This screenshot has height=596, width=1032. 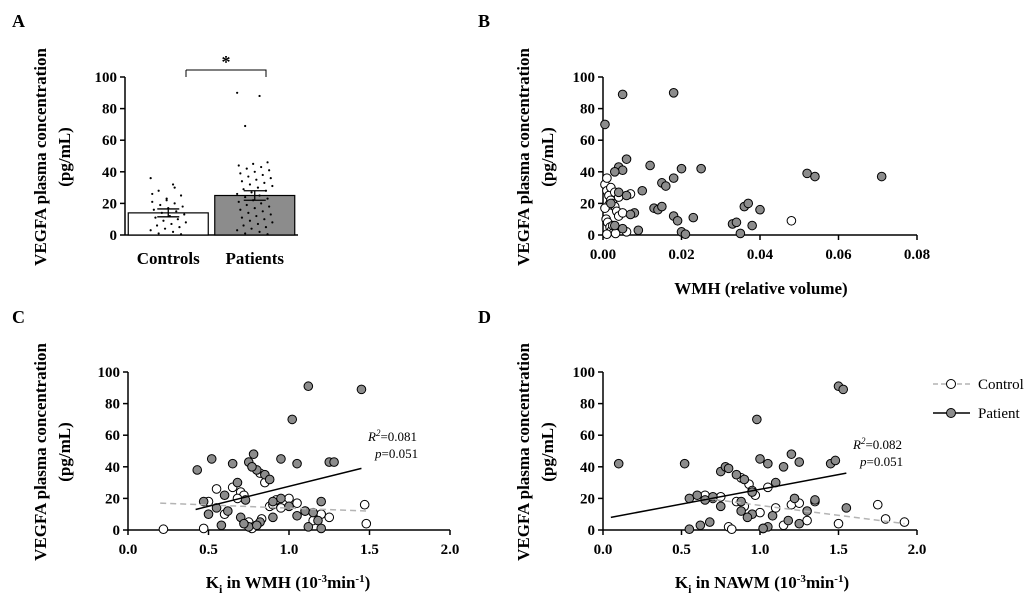 What do you see at coordinates (265, 458) in the screenshot?
I see `panel-c-marks` at bounding box center [265, 458].